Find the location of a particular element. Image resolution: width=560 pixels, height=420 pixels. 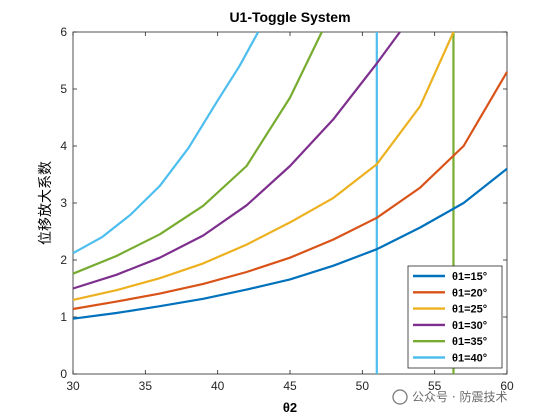

y-tick-label: 3 is located at coordinates (63, 203).